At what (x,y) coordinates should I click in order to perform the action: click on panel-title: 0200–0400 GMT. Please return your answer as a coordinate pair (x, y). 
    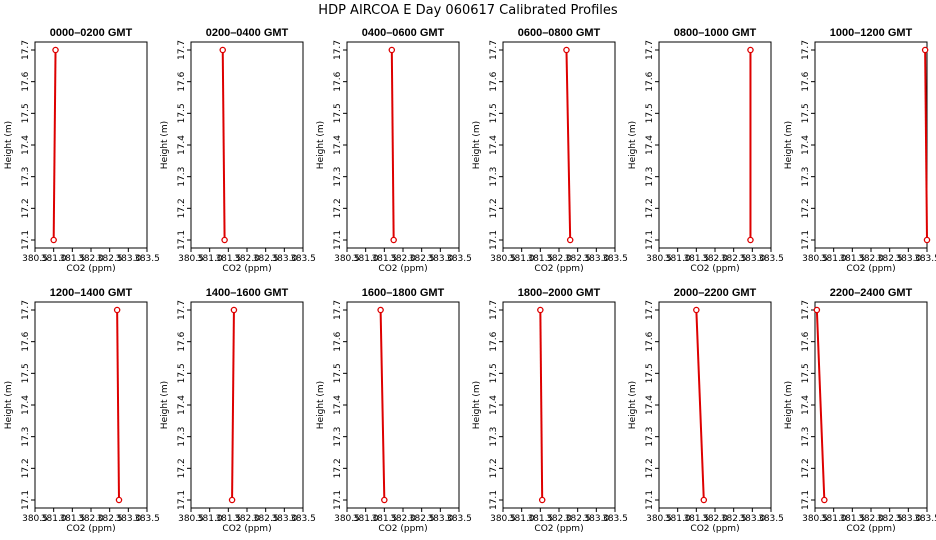
    Looking at the image, I should click on (247, 33).